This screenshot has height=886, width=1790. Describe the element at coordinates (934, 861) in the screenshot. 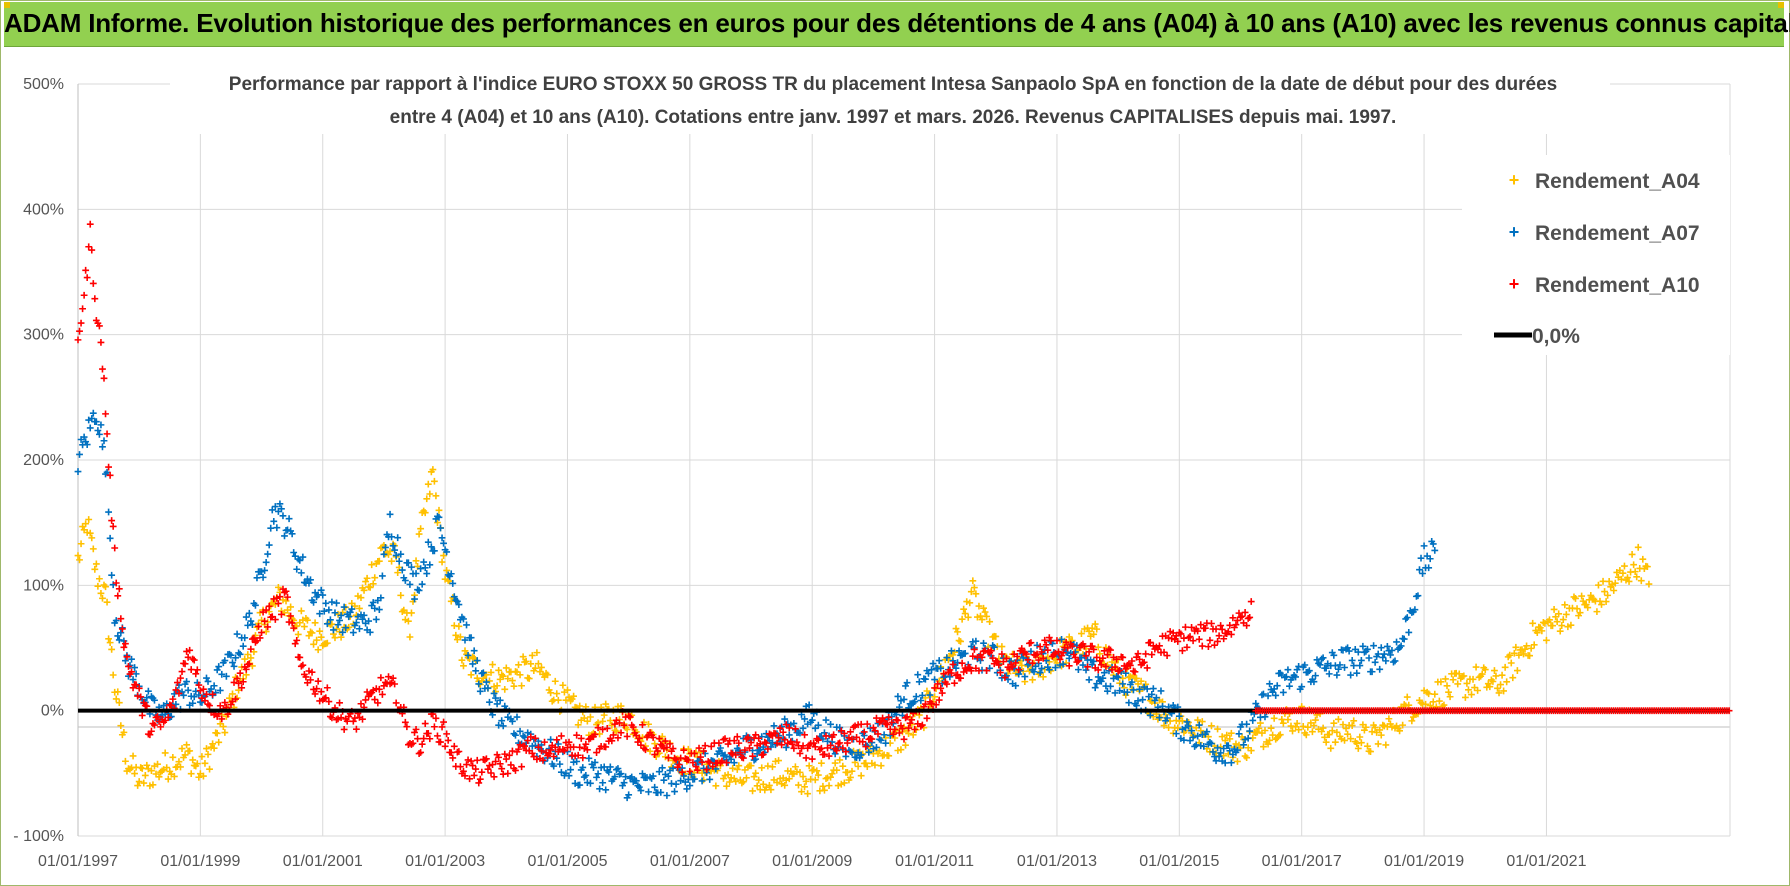

I see `x-tick-label: 01/01/2011` at that location.